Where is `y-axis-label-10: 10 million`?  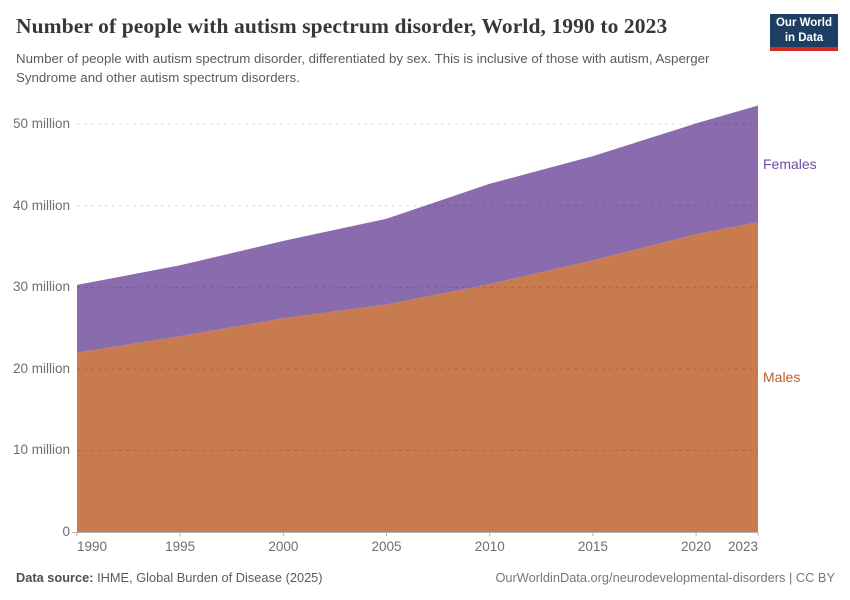
y-axis-label-10: 10 million is located at coordinates (41, 450).